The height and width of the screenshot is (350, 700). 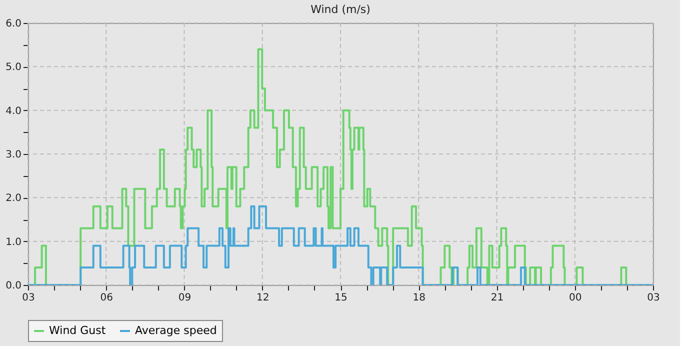 What do you see at coordinates (497, 298) in the screenshot?
I see `x-tick-label: 21` at bounding box center [497, 298].